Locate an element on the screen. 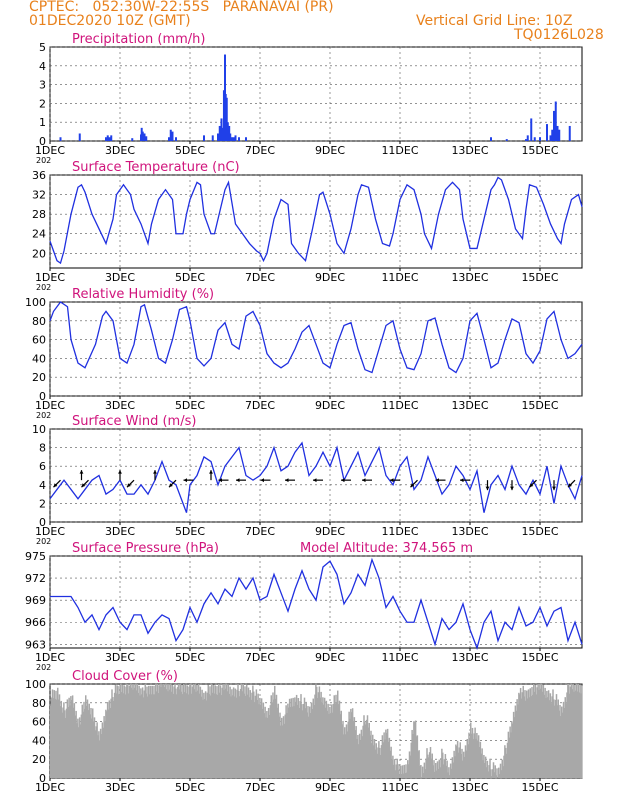 The image size is (618, 800). y-tick-label: 24 is located at coordinates (39, 234).